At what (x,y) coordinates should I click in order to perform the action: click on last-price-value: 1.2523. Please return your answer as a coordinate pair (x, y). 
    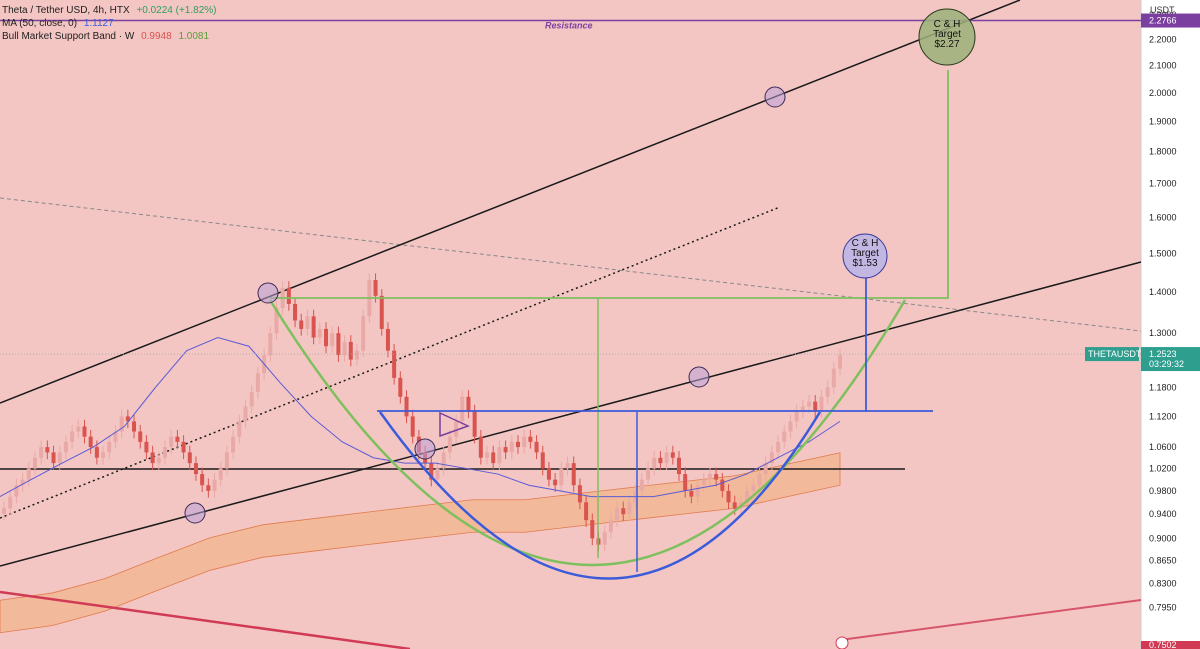
    Looking at the image, I should click on (1163, 354).